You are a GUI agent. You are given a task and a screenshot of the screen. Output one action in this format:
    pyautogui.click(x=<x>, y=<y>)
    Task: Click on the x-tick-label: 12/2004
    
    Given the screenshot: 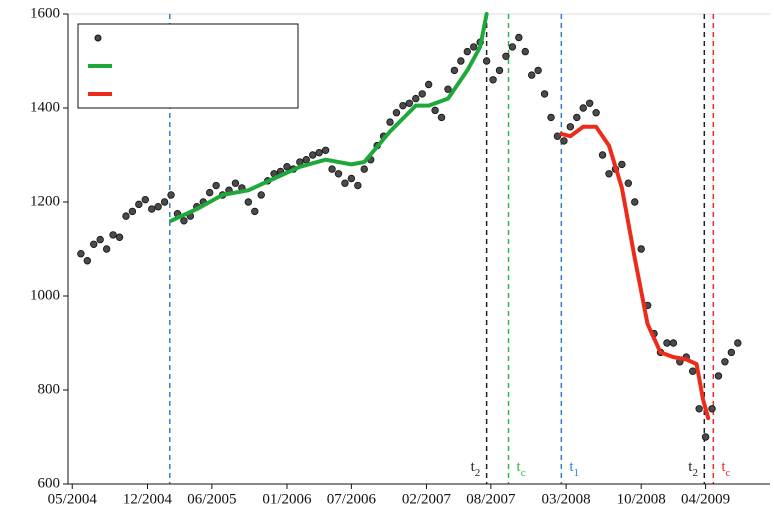 What is the action you would take?
    pyautogui.click(x=148, y=499)
    